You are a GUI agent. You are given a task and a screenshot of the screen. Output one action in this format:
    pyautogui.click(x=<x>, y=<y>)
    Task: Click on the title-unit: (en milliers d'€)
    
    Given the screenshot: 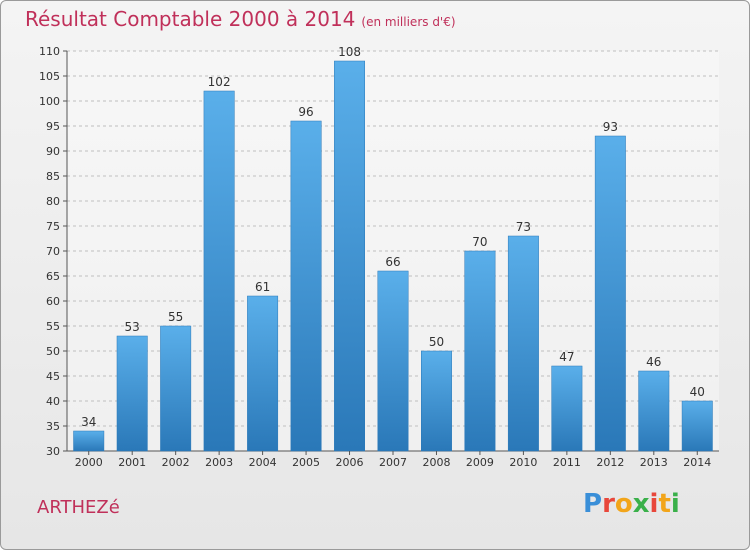 What is the action you would take?
    pyautogui.click(x=408, y=22)
    